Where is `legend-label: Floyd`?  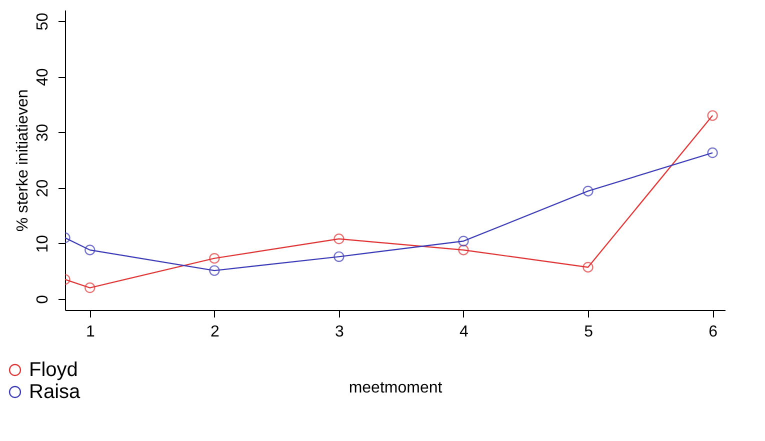
legend-label: Floyd is located at coordinates (53, 370).